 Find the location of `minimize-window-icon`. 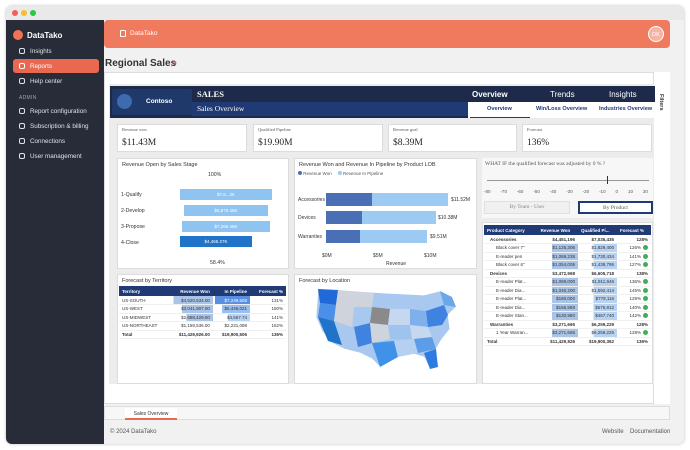

minimize-window-icon is located at coordinates (24, 13).